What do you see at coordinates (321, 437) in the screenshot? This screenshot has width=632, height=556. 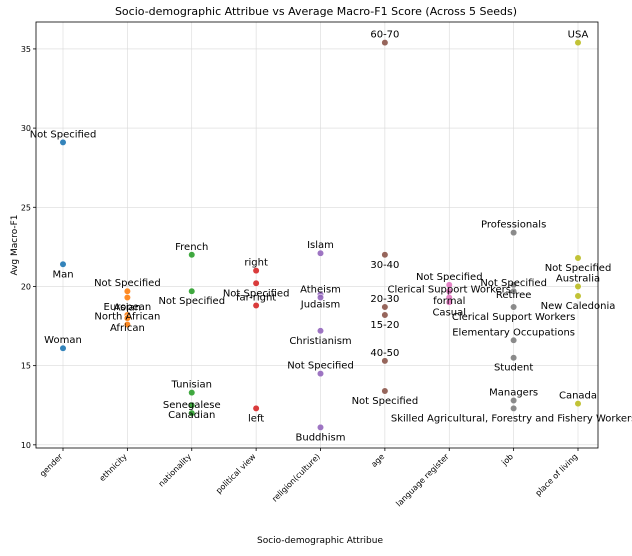 I see `point-label: Buddhism` at bounding box center [321, 437].